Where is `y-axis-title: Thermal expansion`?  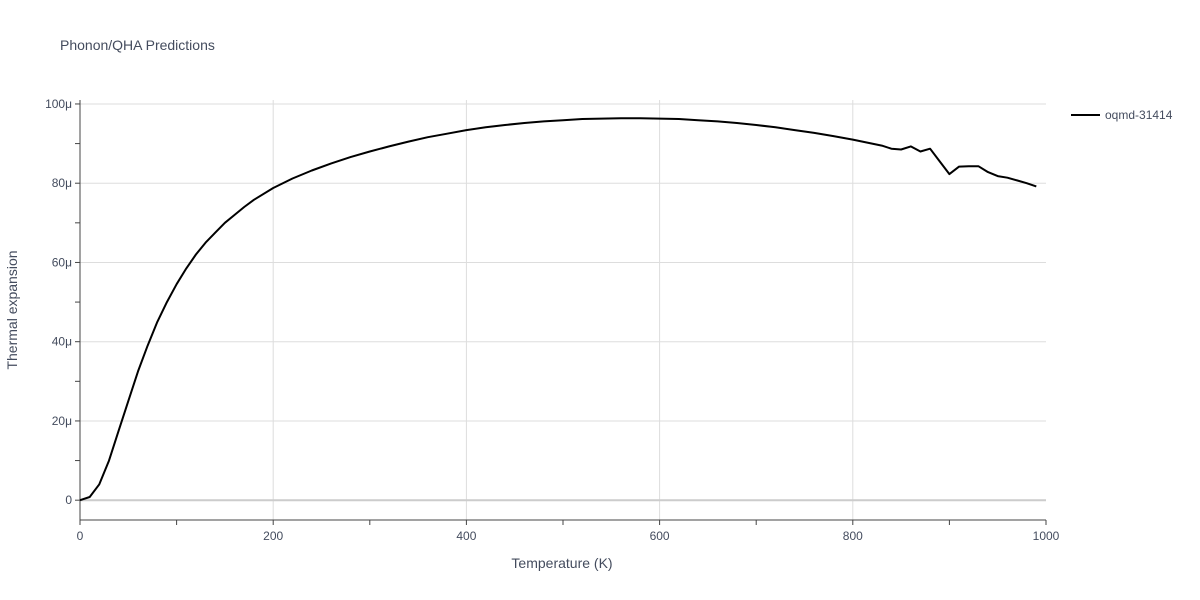 y-axis-title: Thermal expansion is located at coordinates (12, 309).